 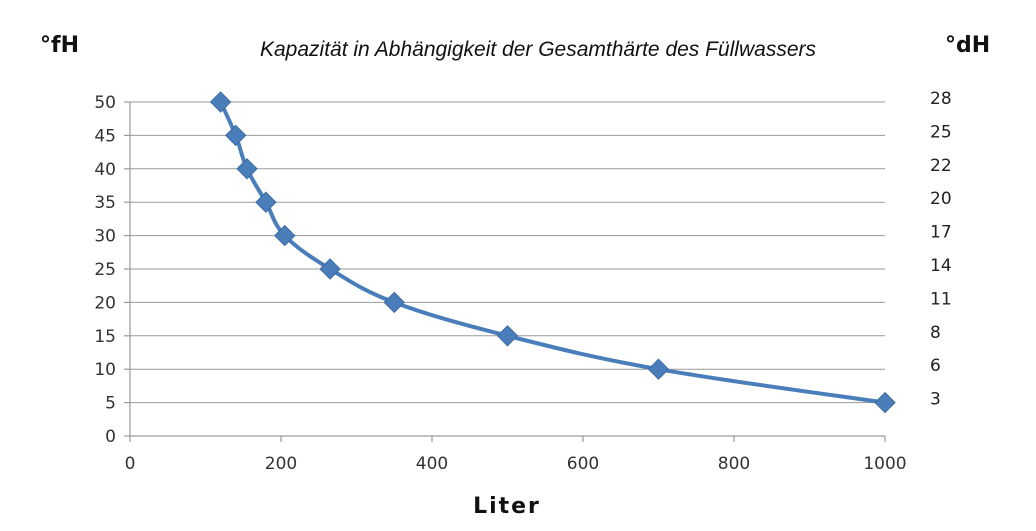 I want to click on y-tick-label-45: 45, so click(x=105, y=136).